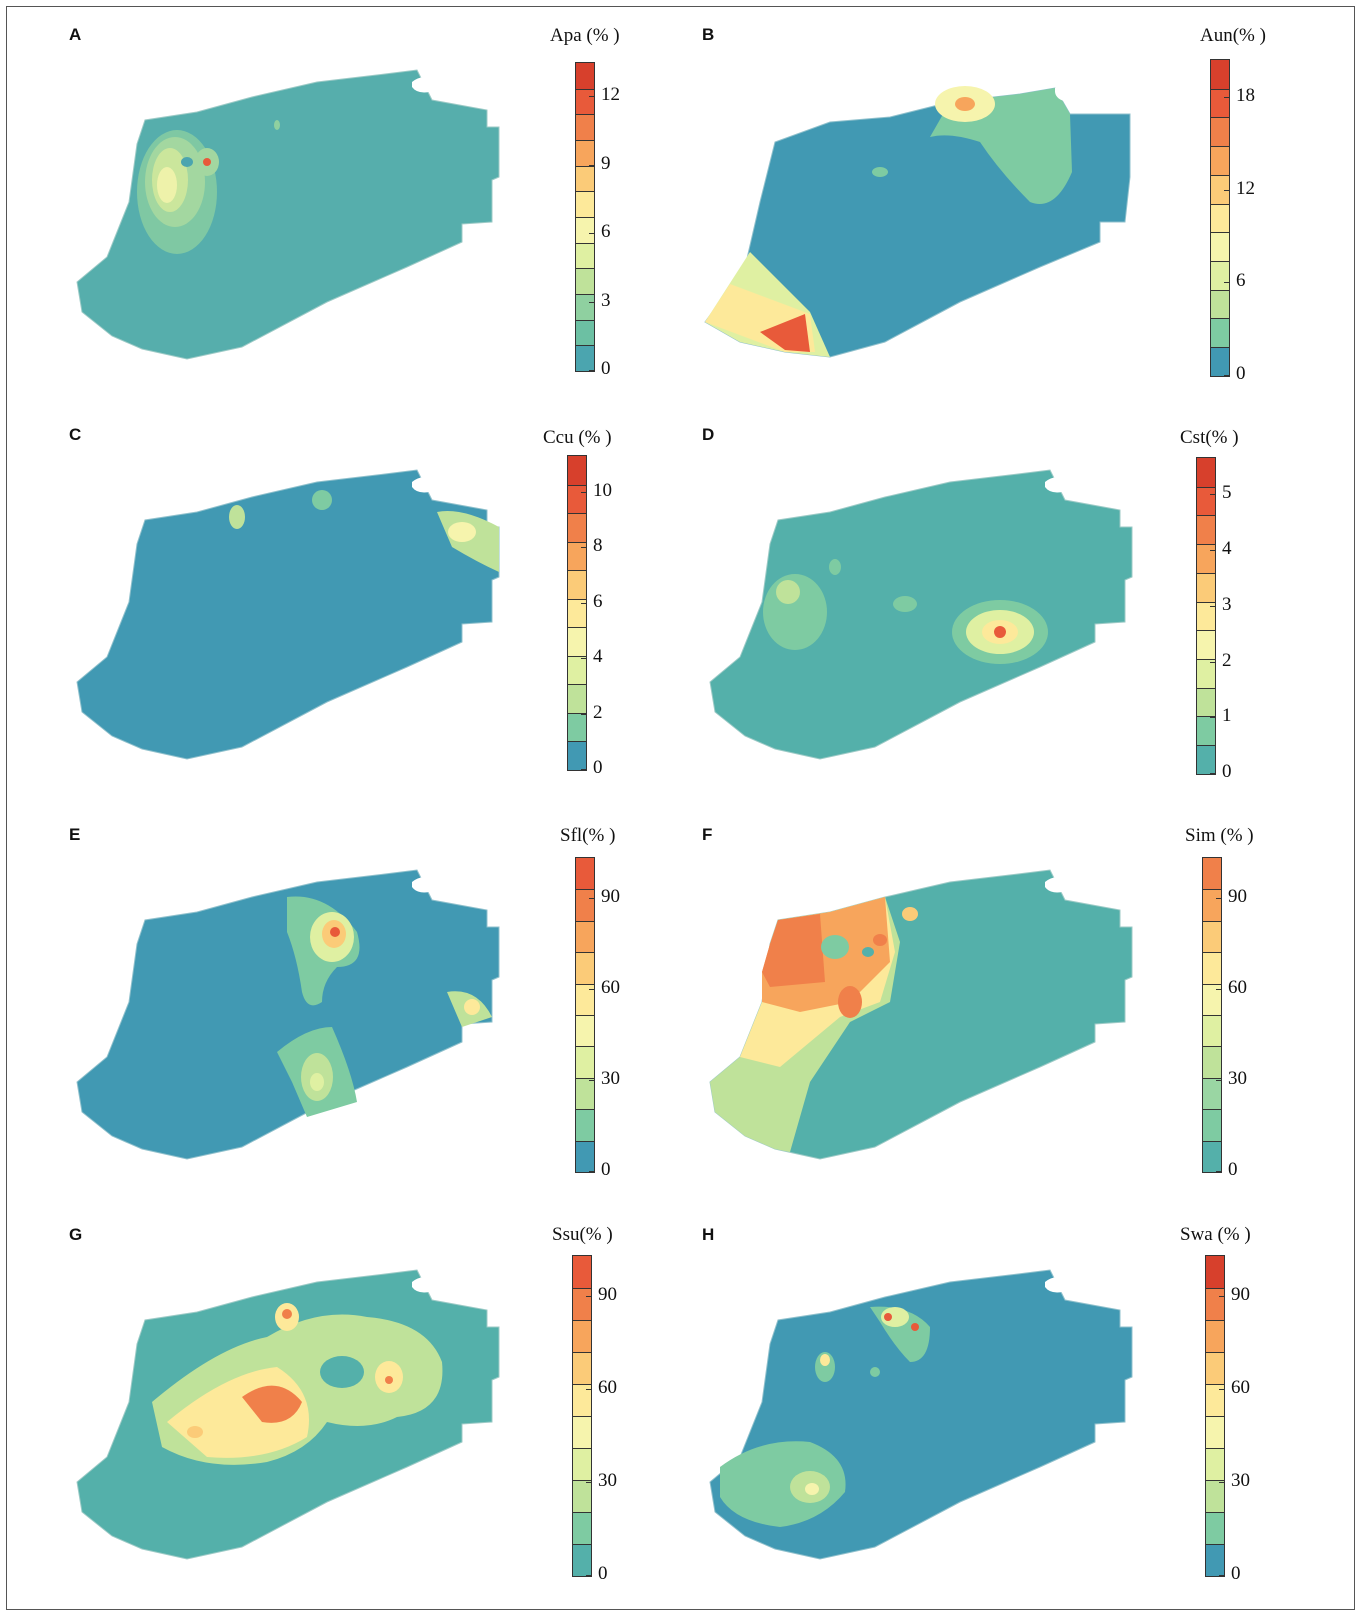  Describe the element at coordinates (588, 835) in the screenshot. I see `colorbar-title: Sfl(% )` at that location.